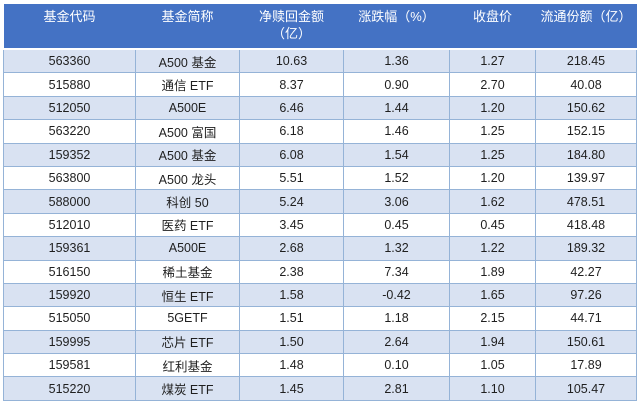 The height and width of the screenshot is (405, 640). I want to click on table-cell: 1.44, so click(396, 108).